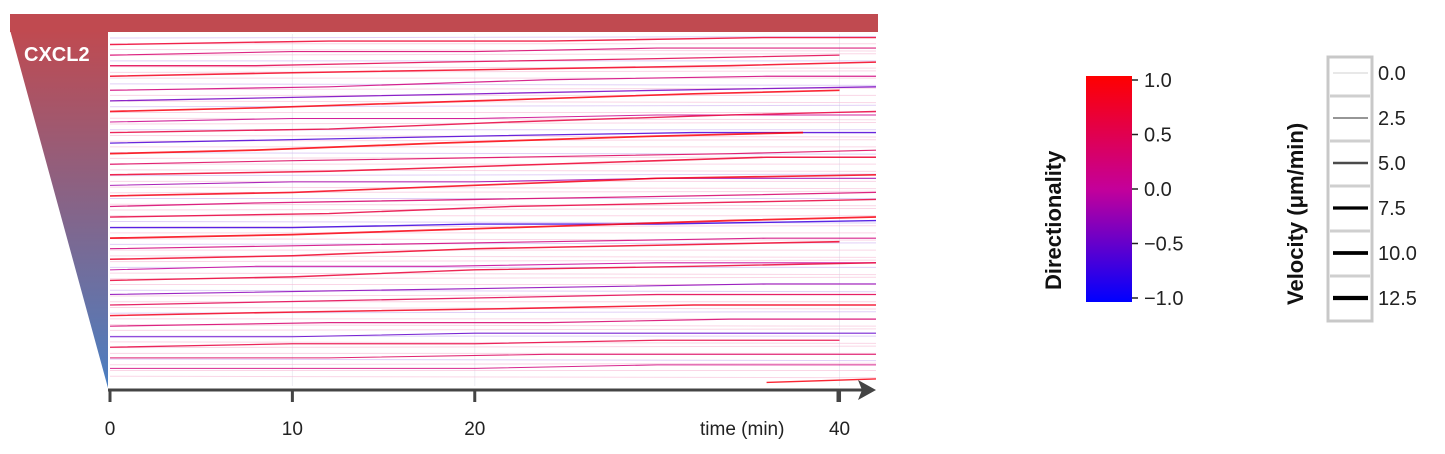 The image size is (1445, 454). Describe the element at coordinates (1109, 189) in the screenshot. I see `directionality-colorbar` at that location.